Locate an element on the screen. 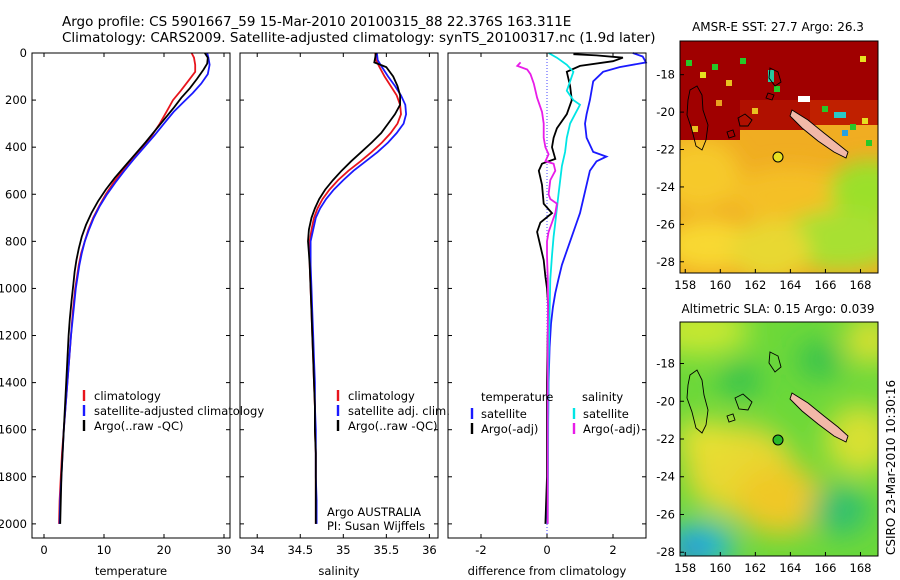 Image resolution: width=900 pixels, height=580 pixels. salinity-xtick-label: 34.5 is located at coordinates (300, 550).